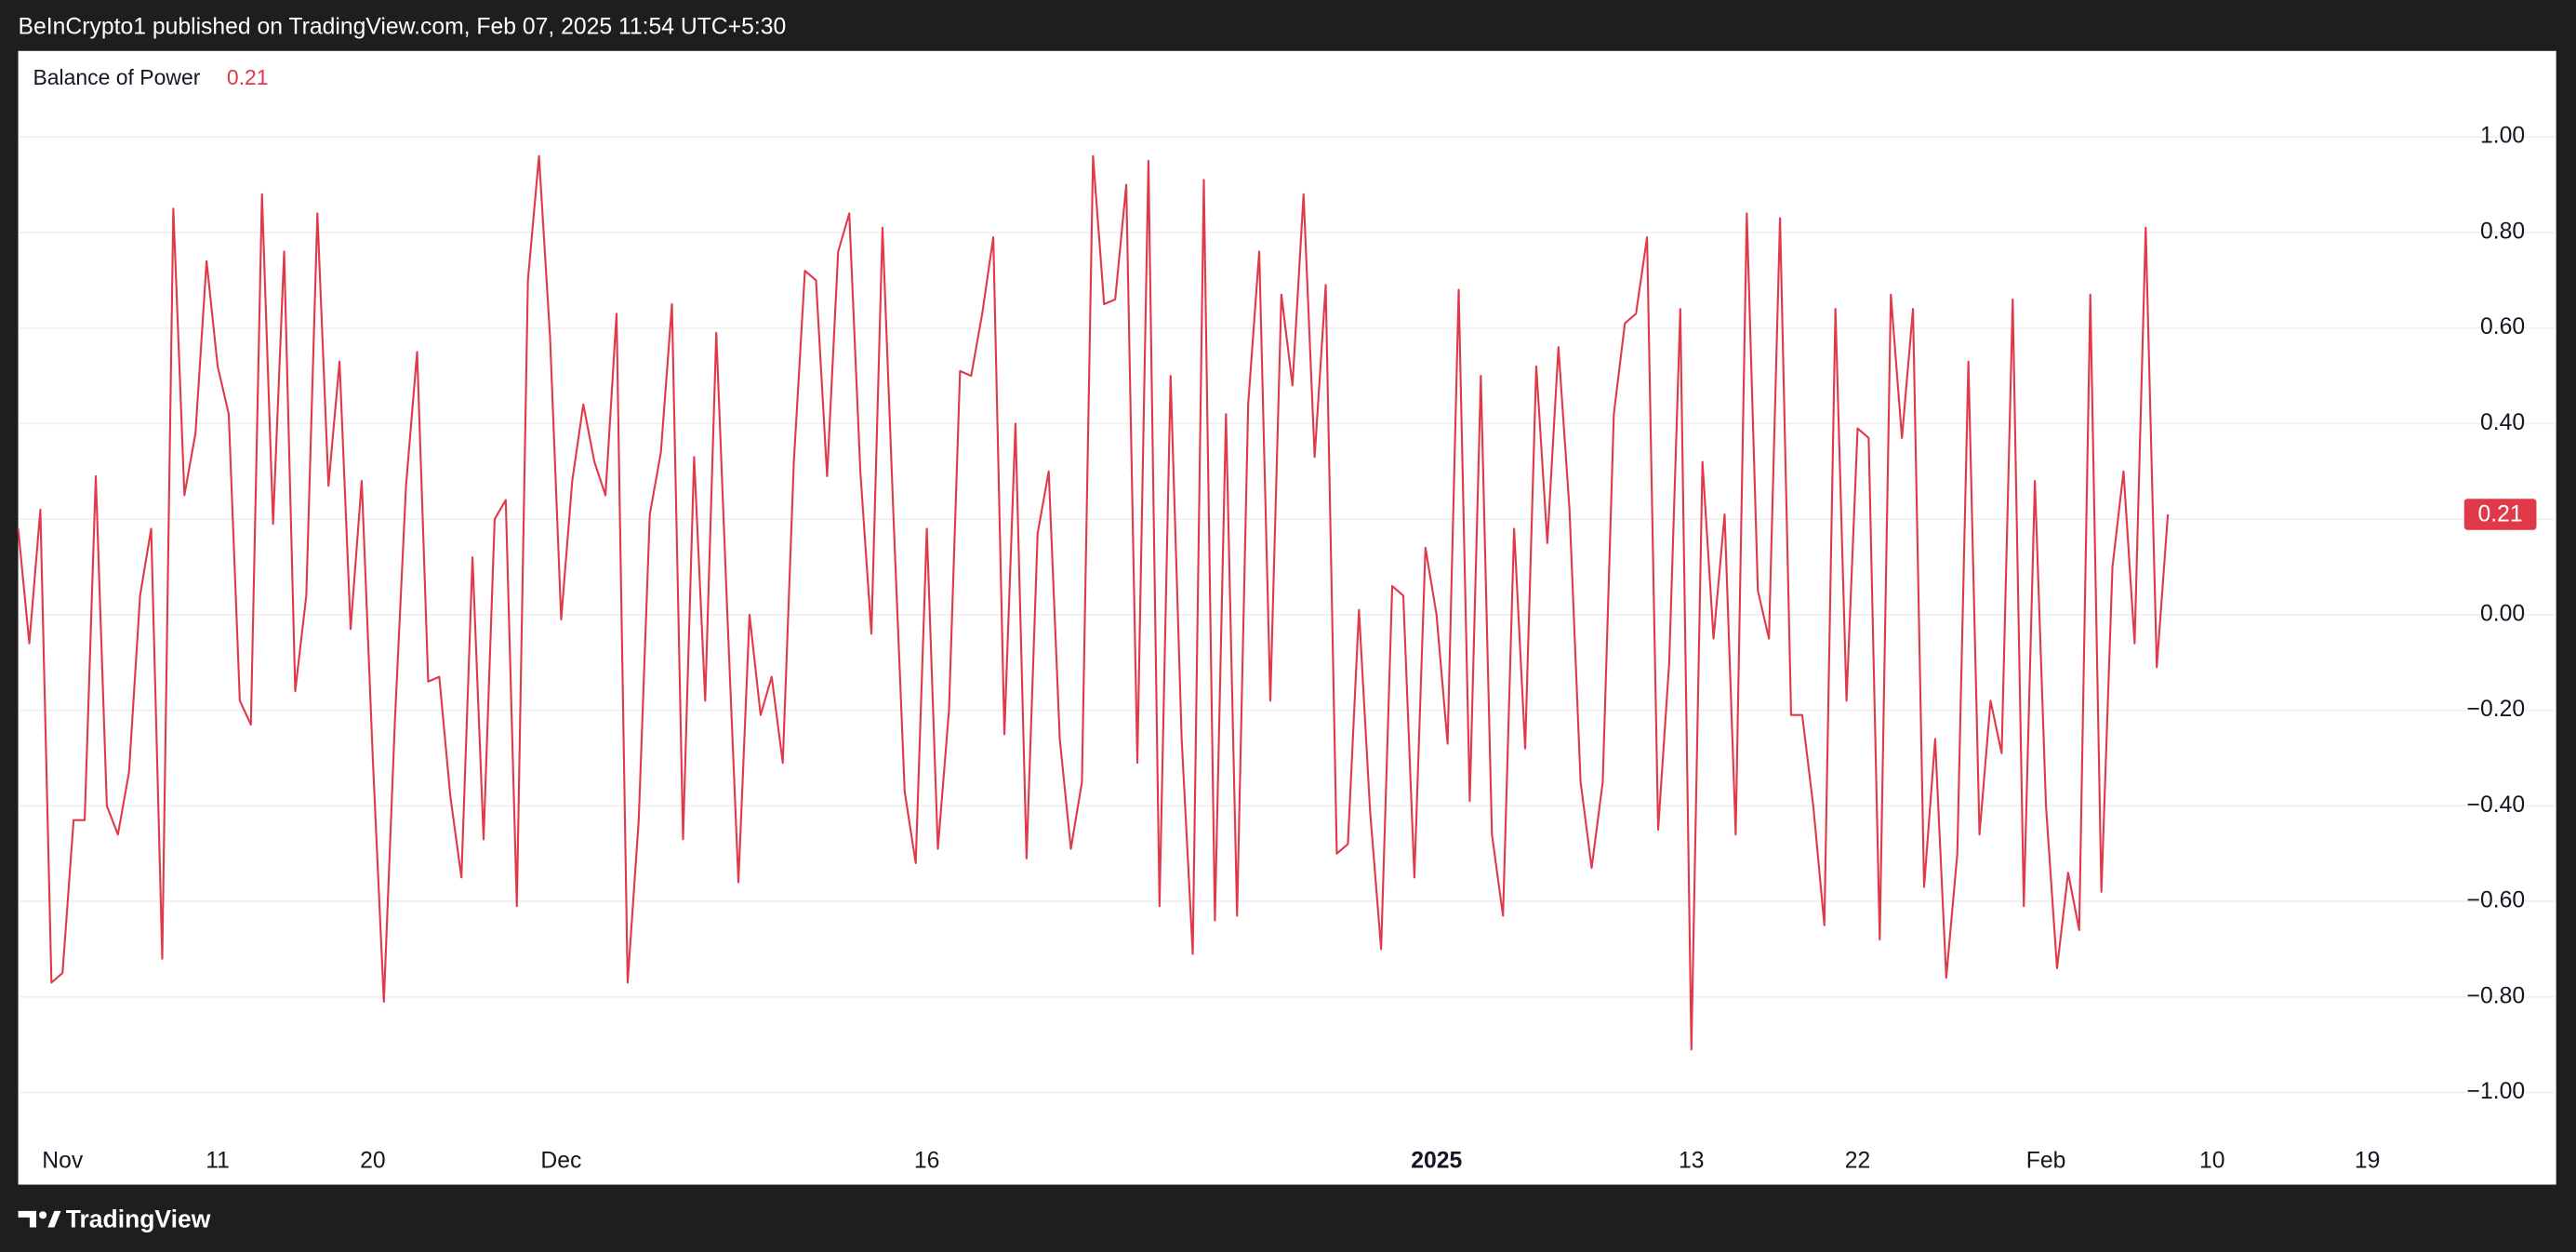 Image resolution: width=2576 pixels, height=1252 pixels. I want to click on x-tick-label: 13, so click(1692, 1160).